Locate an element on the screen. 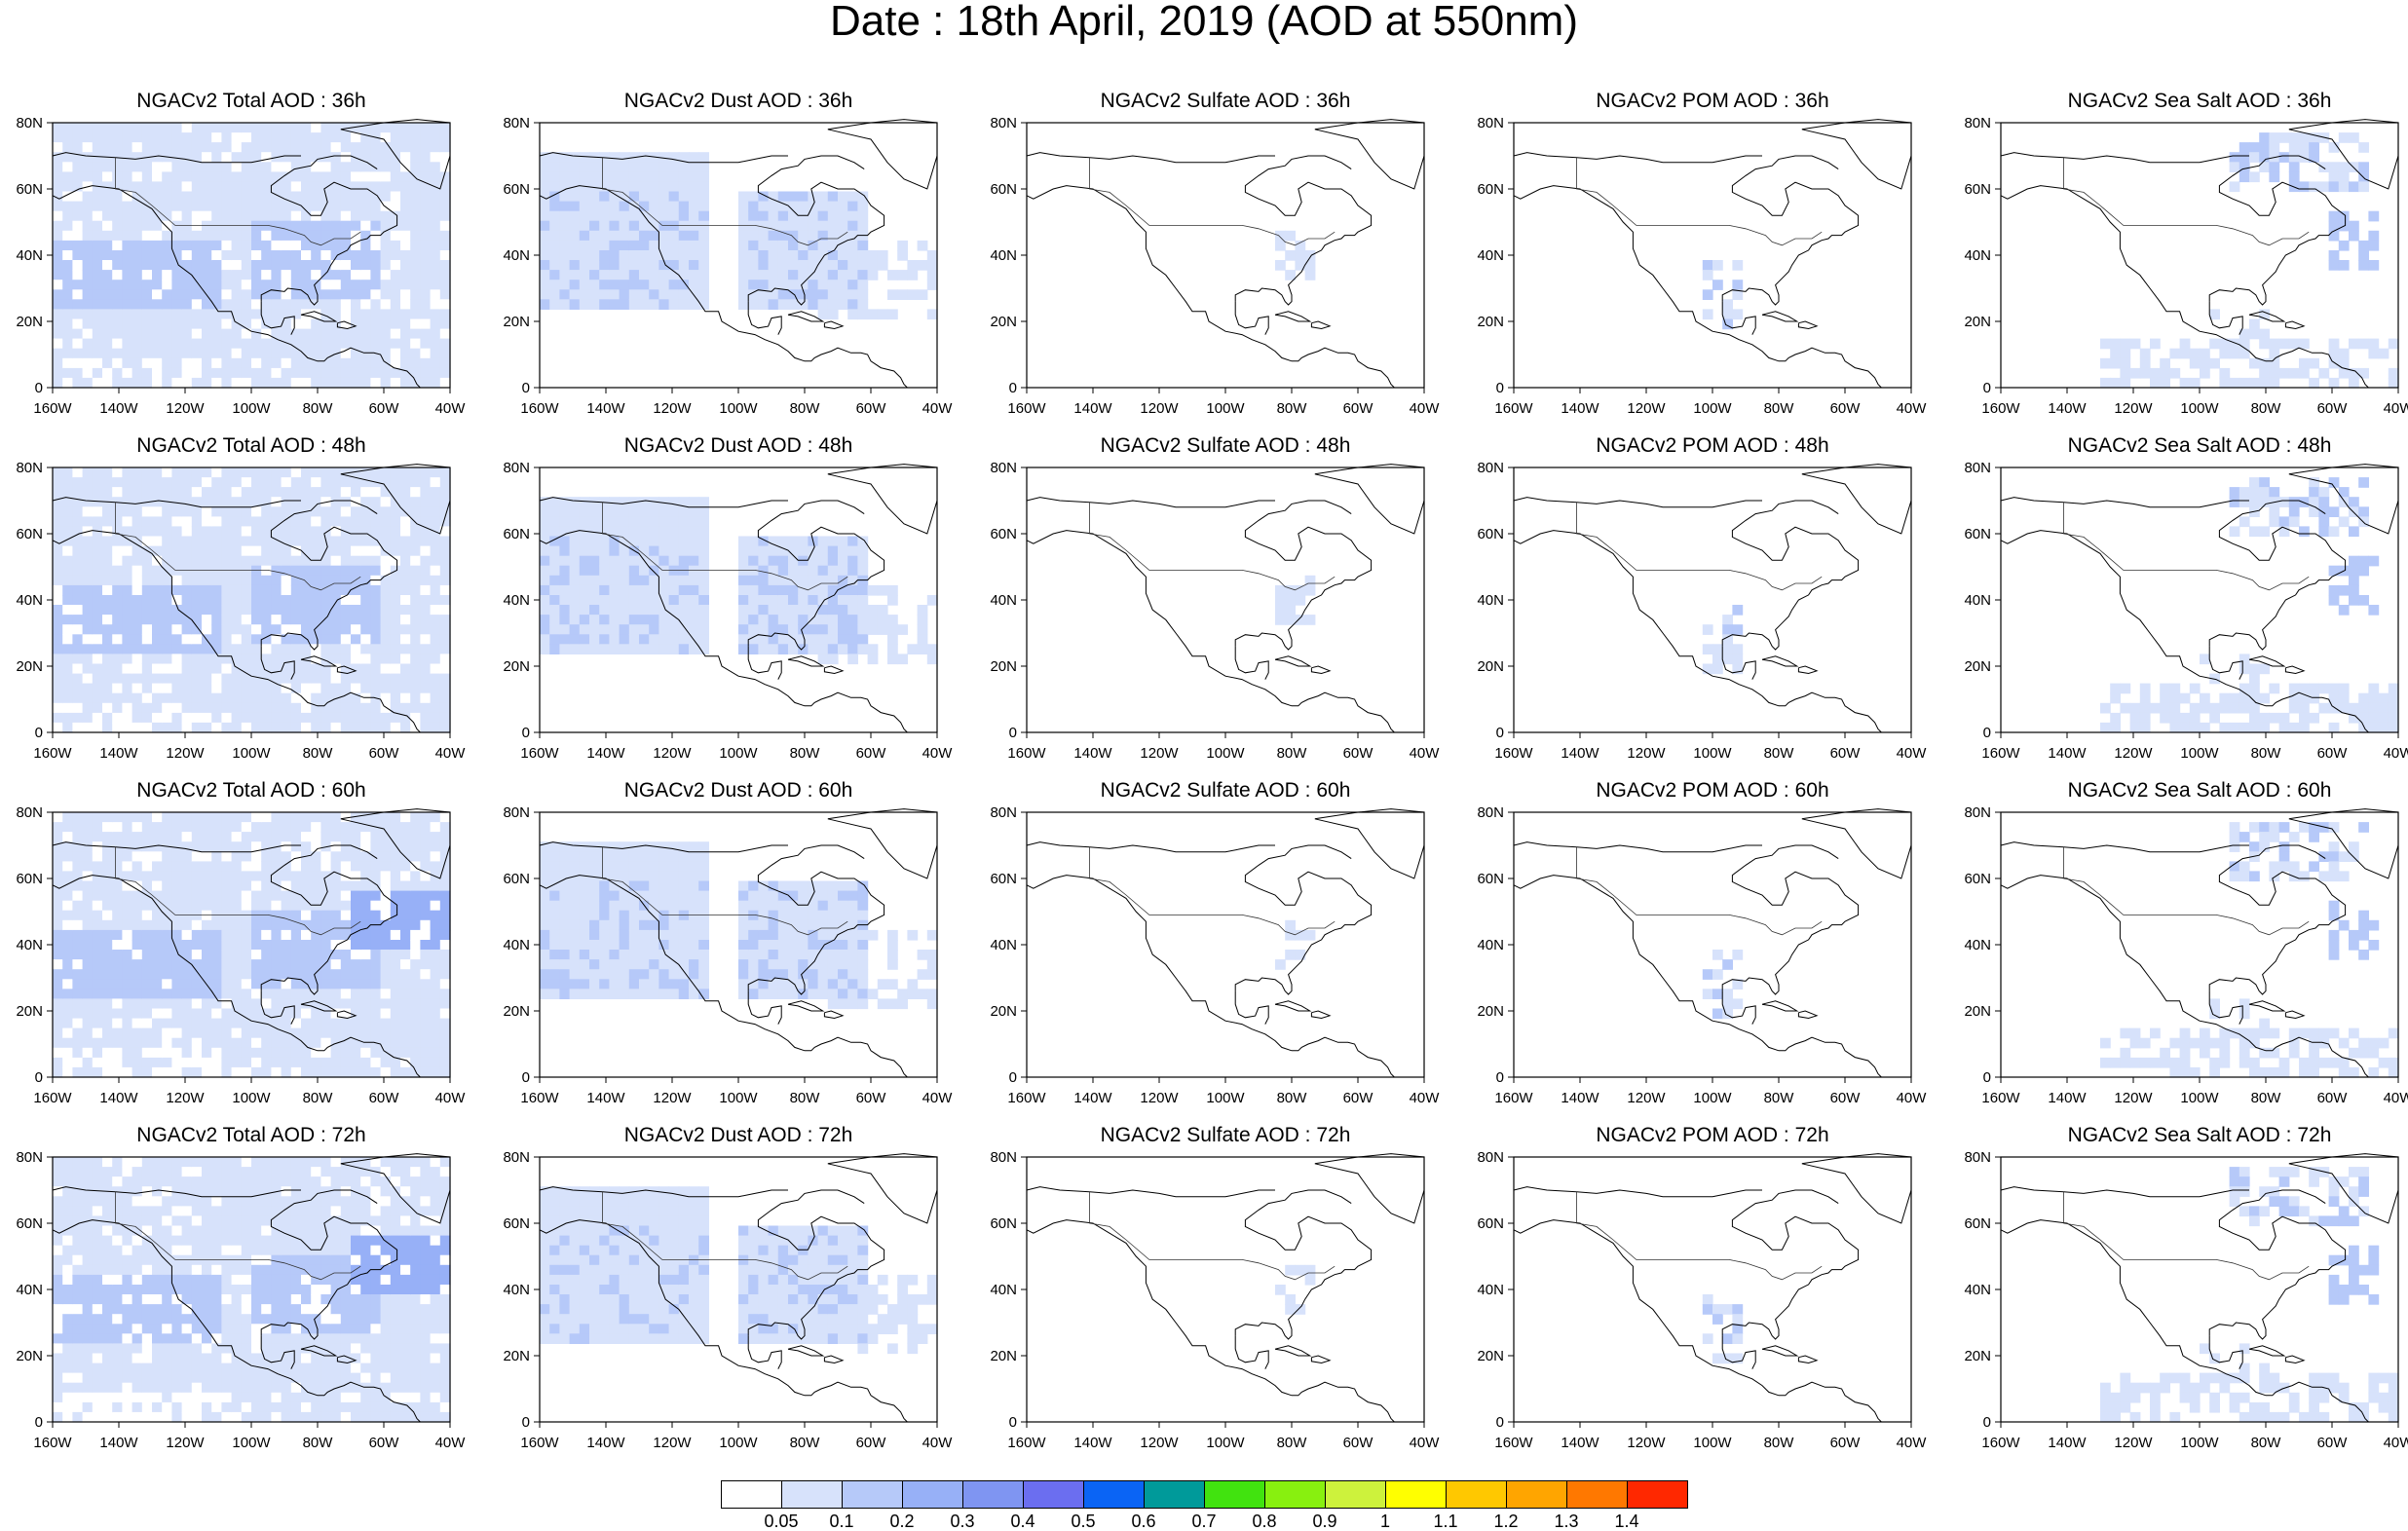  colorbar-label: 0.9 is located at coordinates (1324, 1521).